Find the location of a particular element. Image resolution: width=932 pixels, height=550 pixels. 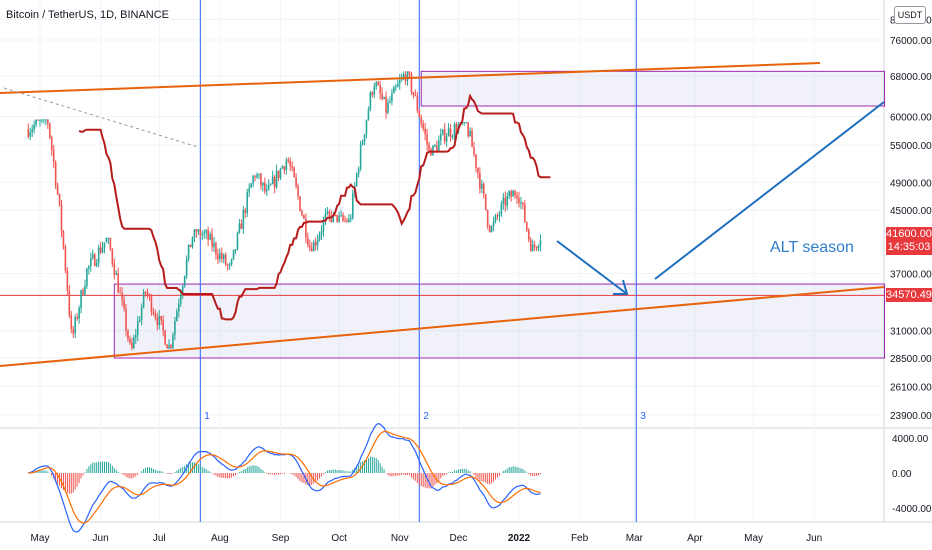

projection-arrow-up is located at coordinates (769, 190).